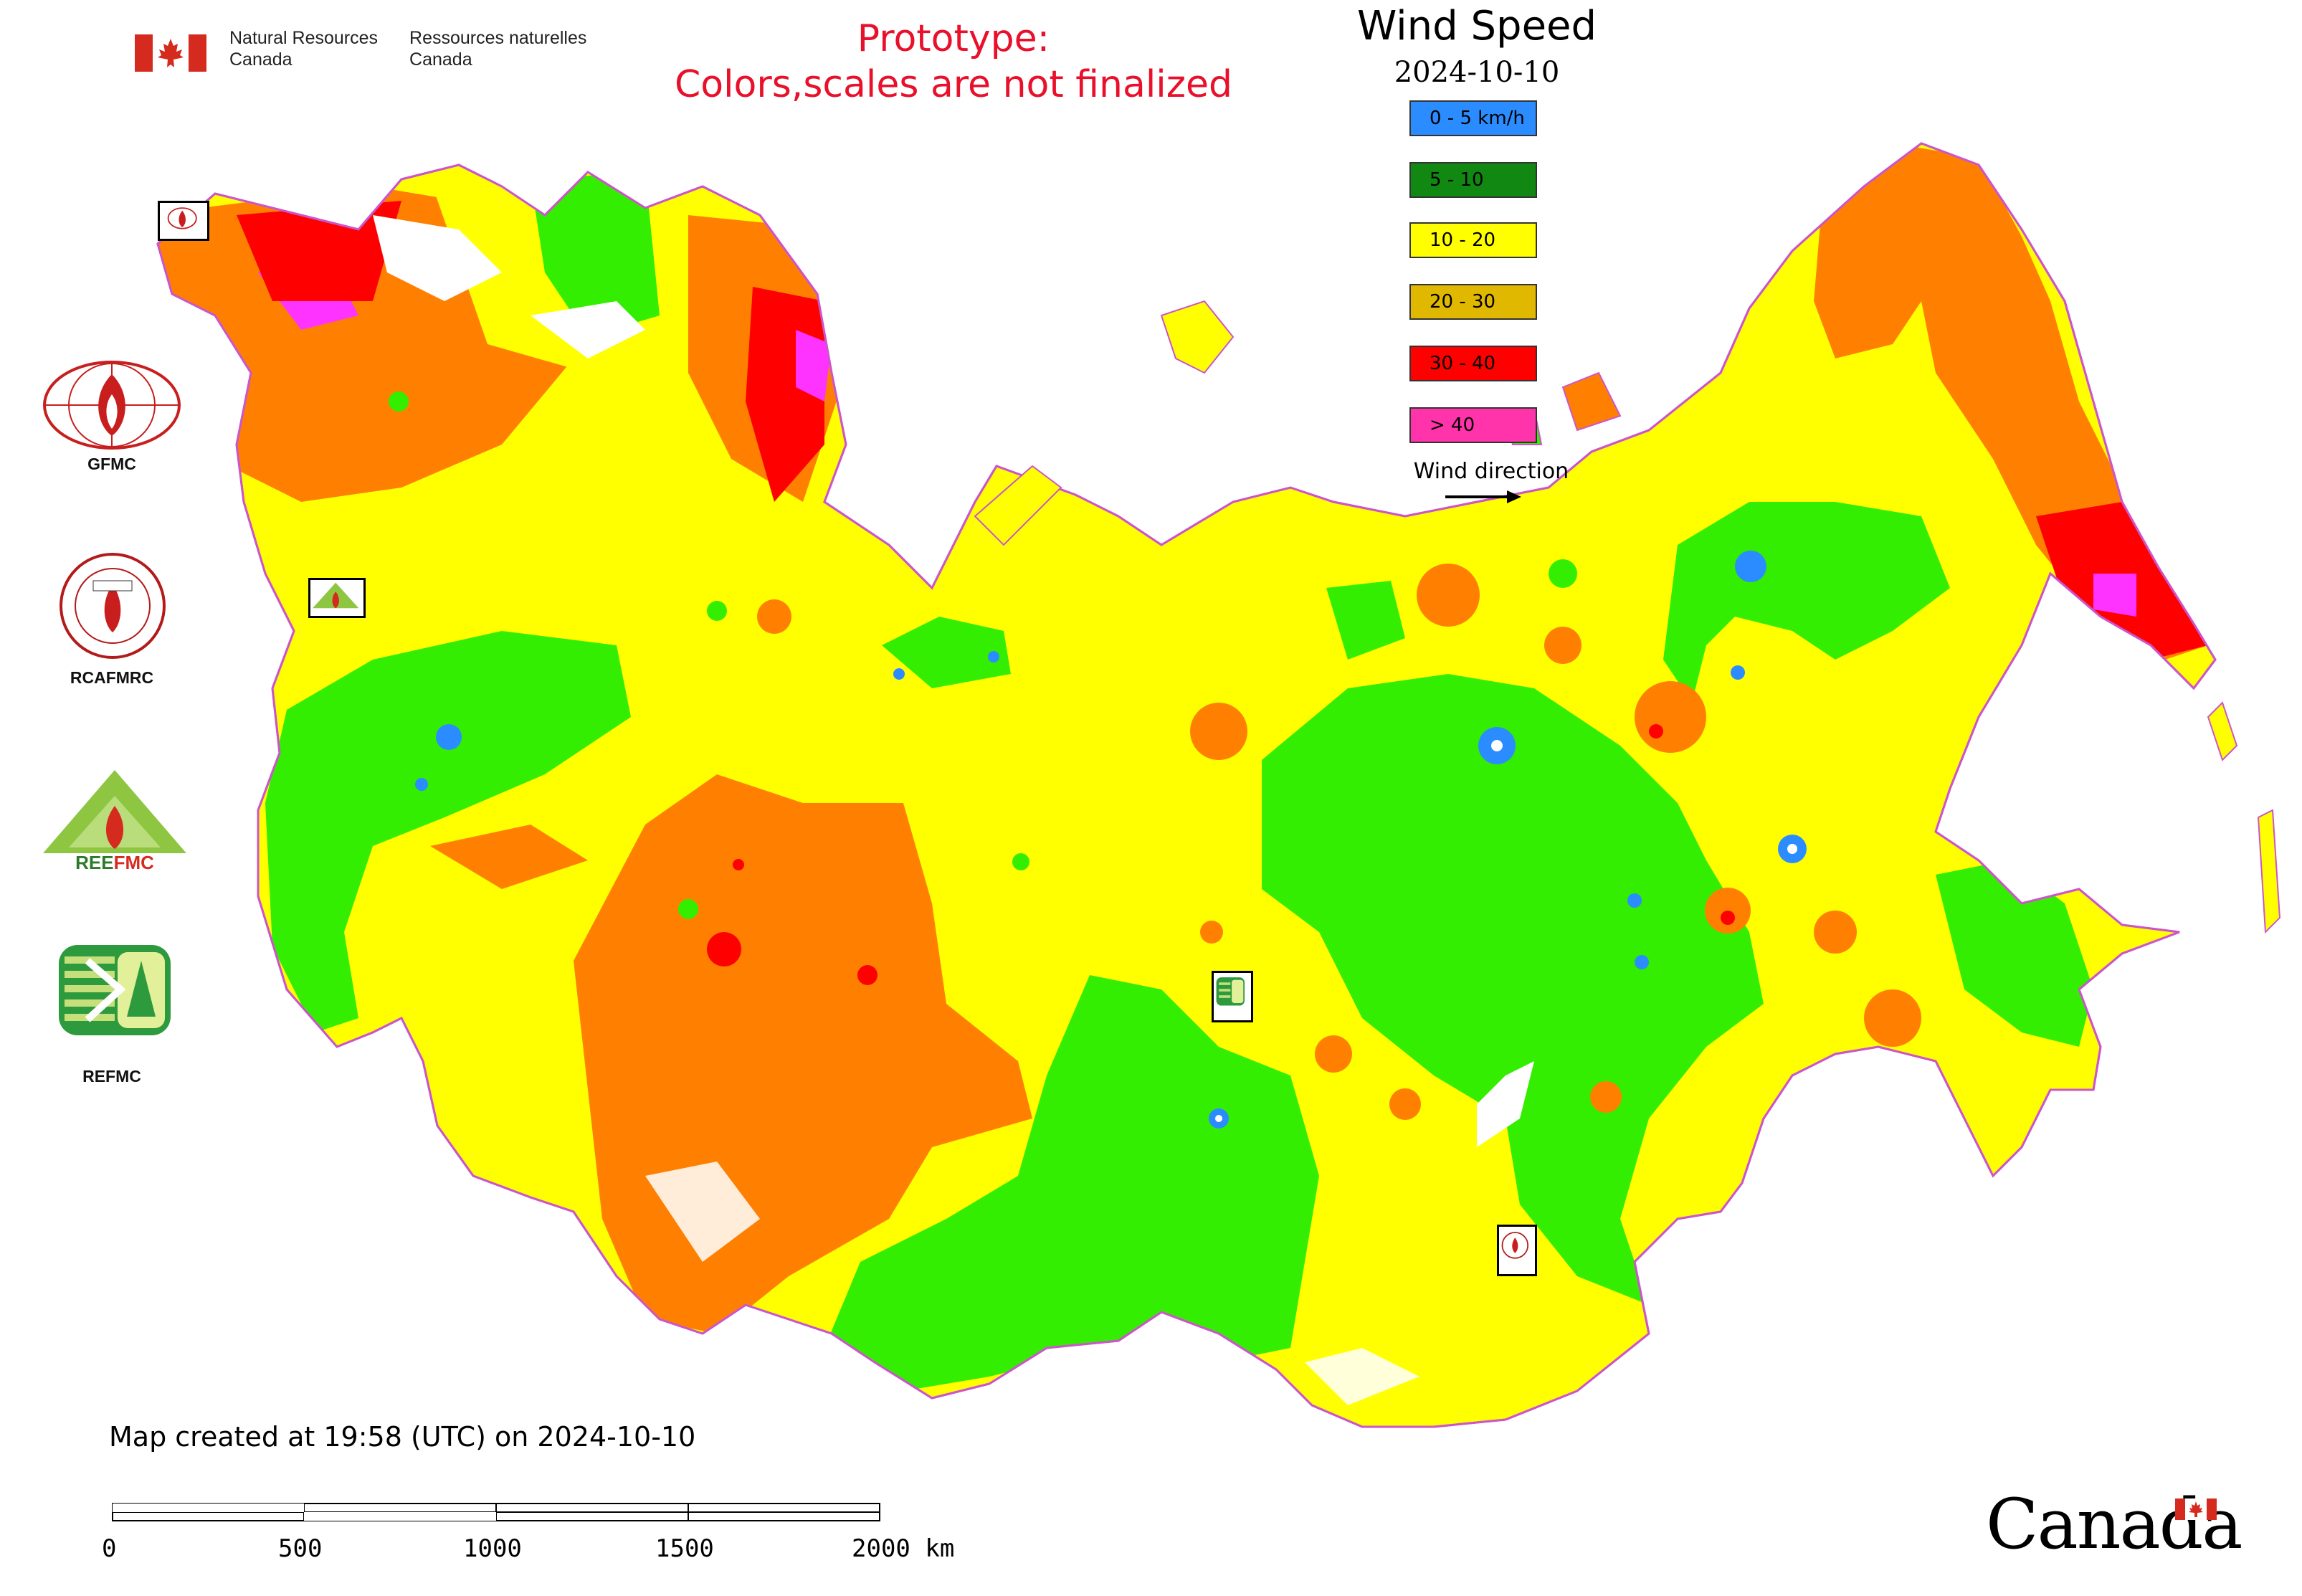 Image resolution: width=2302 pixels, height=1596 pixels. I want to click on gfmc-label: GFMC, so click(112, 464).